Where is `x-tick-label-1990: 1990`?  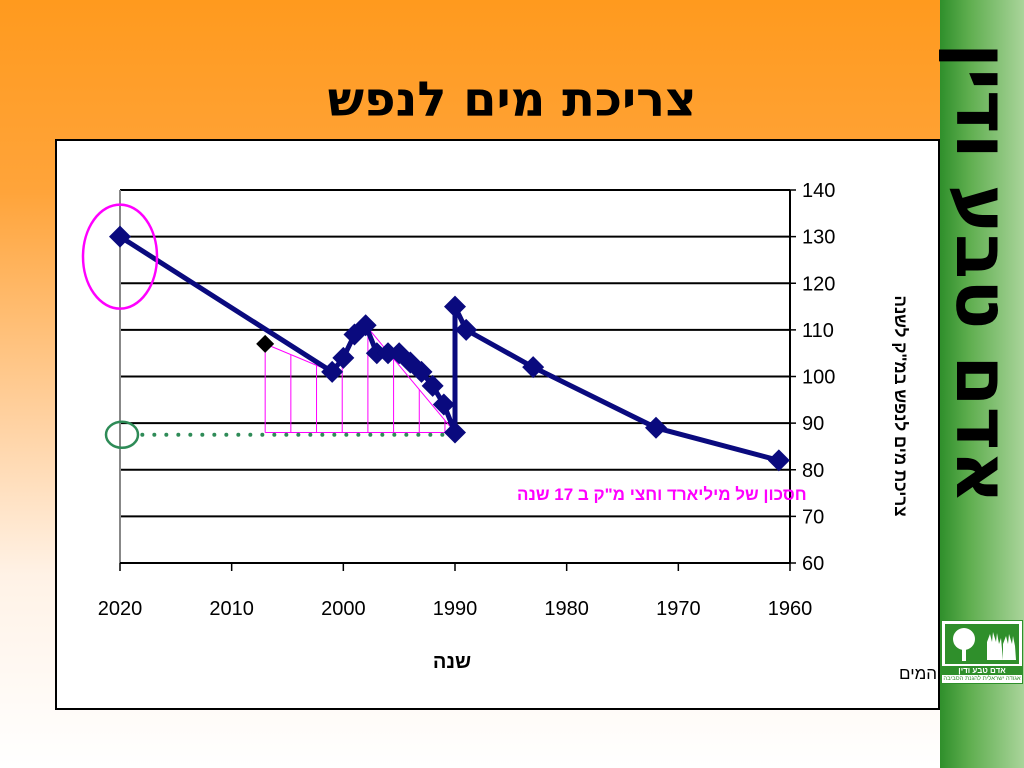 x-tick-label-1990: 1990 is located at coordinates (455, 609).